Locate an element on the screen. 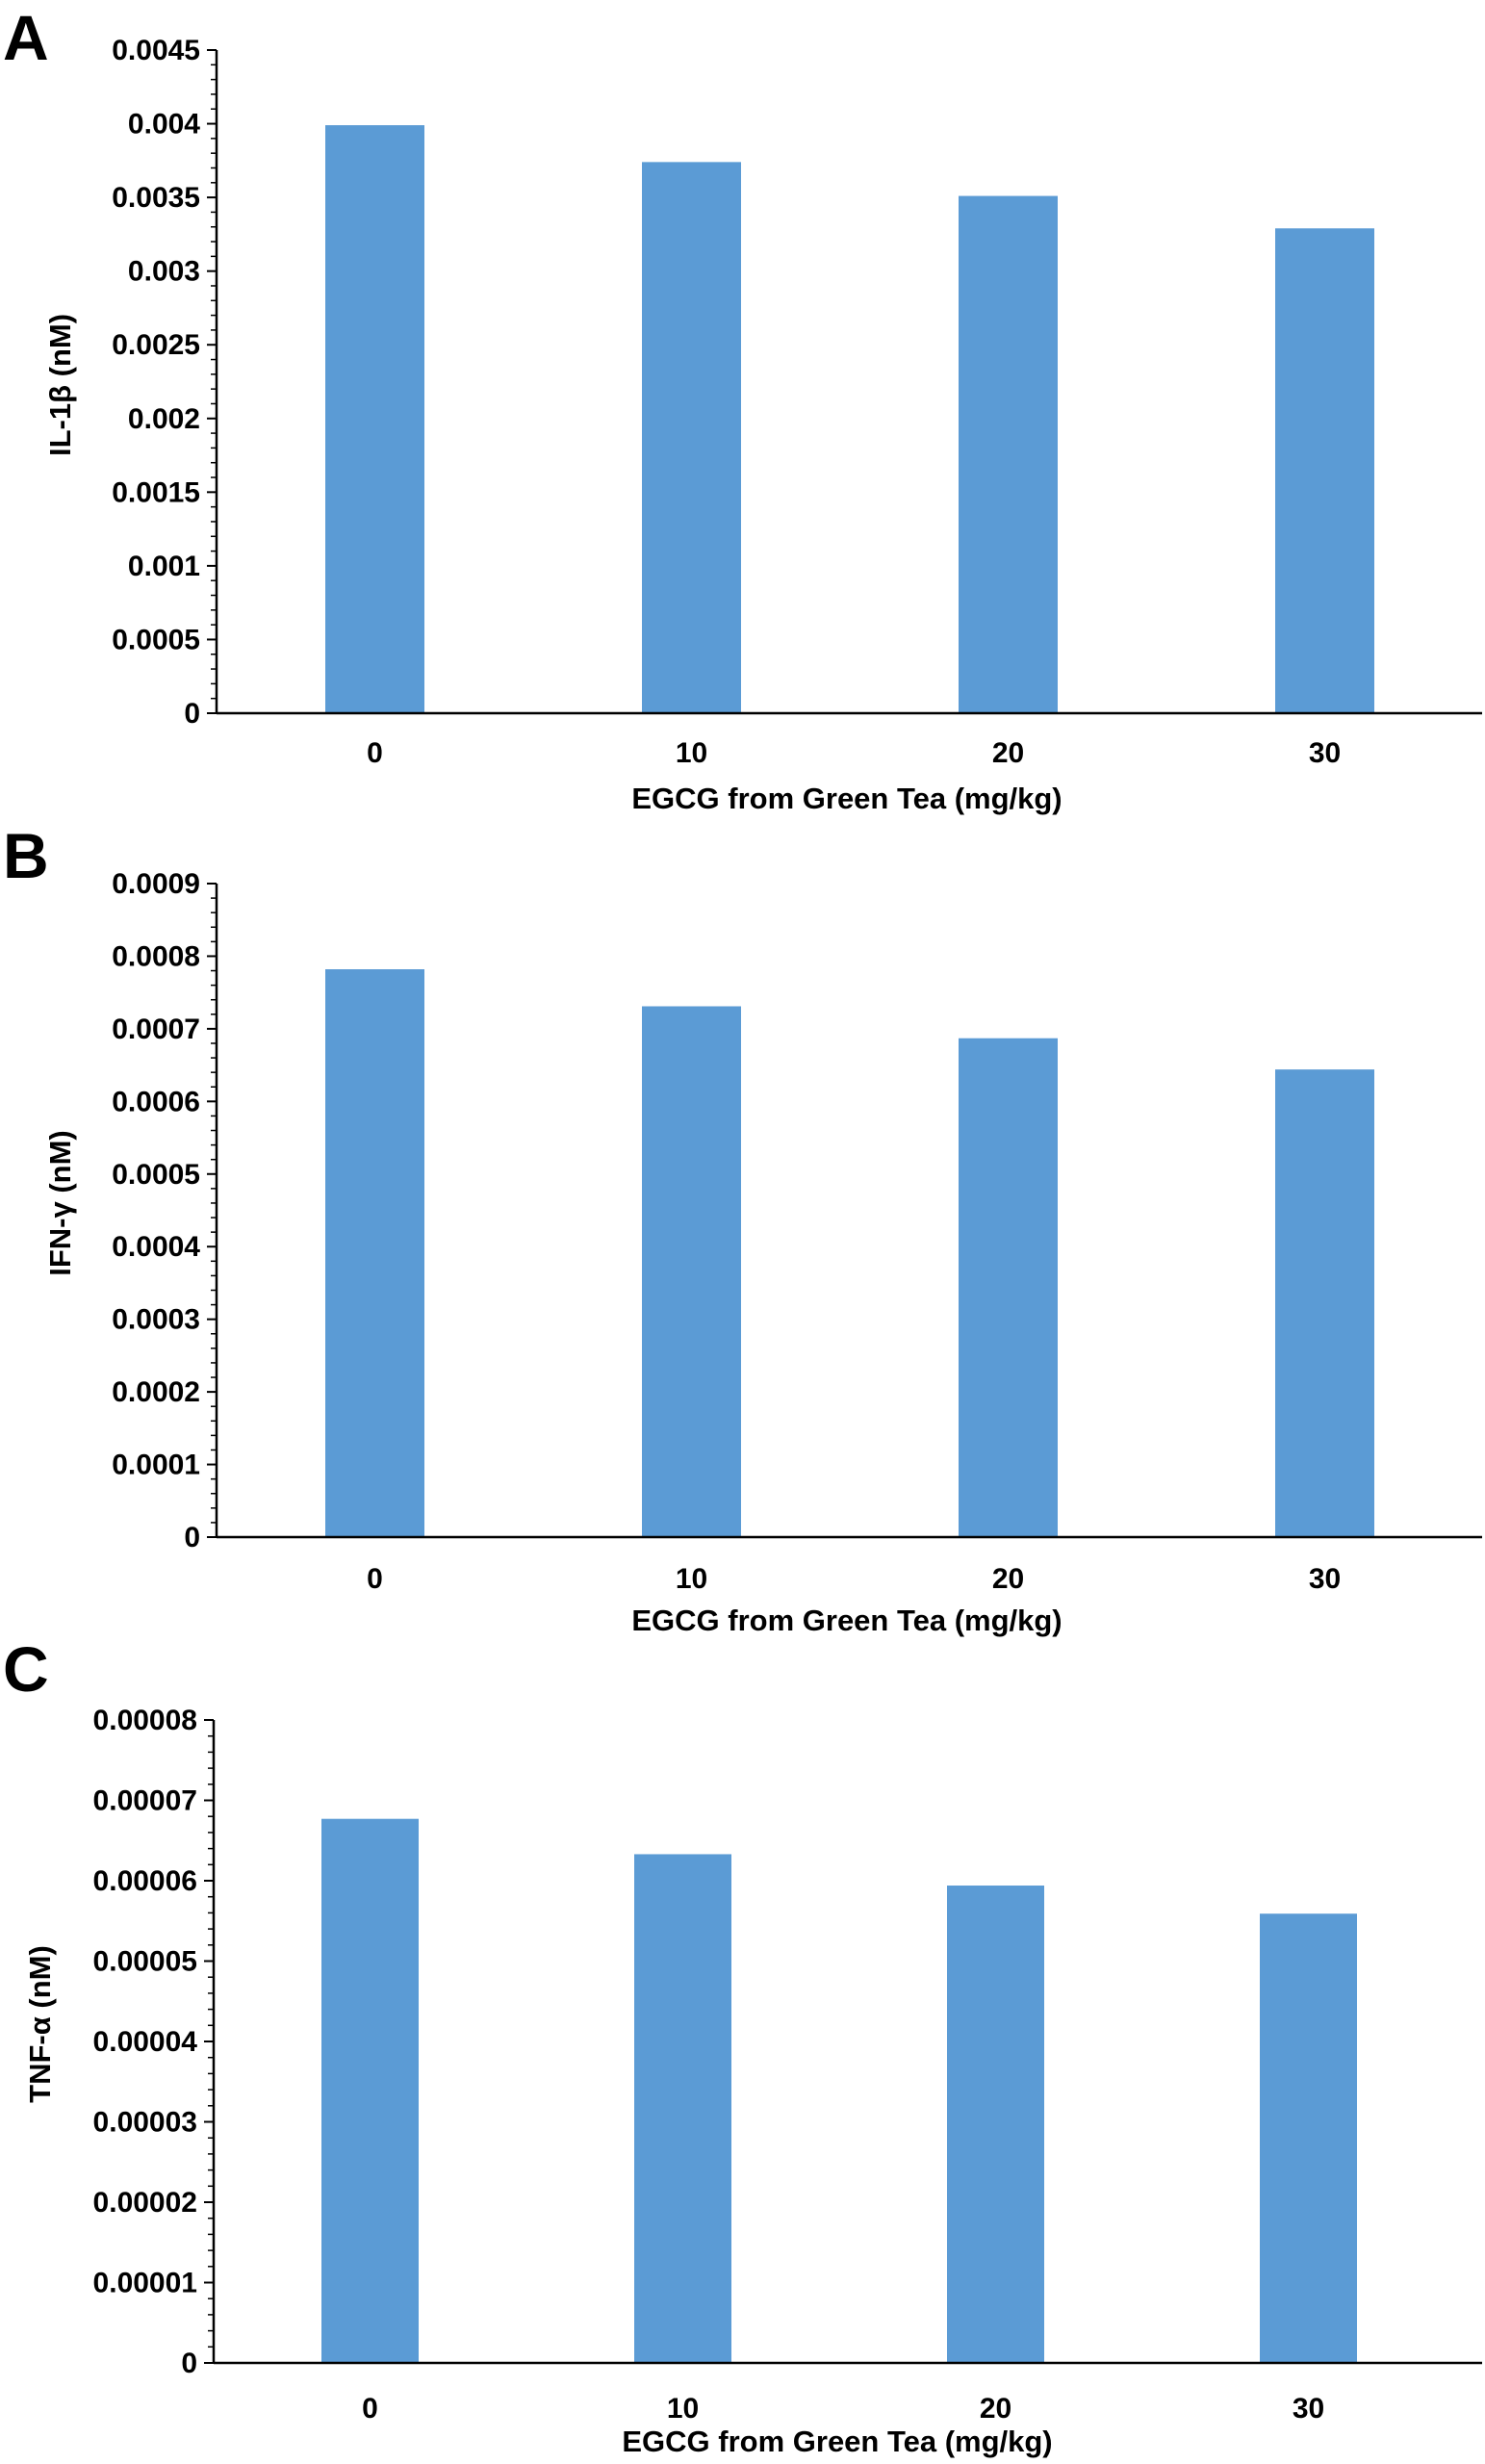 The height and width of the screenshot is (2464, 1485). panel-a-y-tick-label: 0.004 is located at coordinates (164, 125).